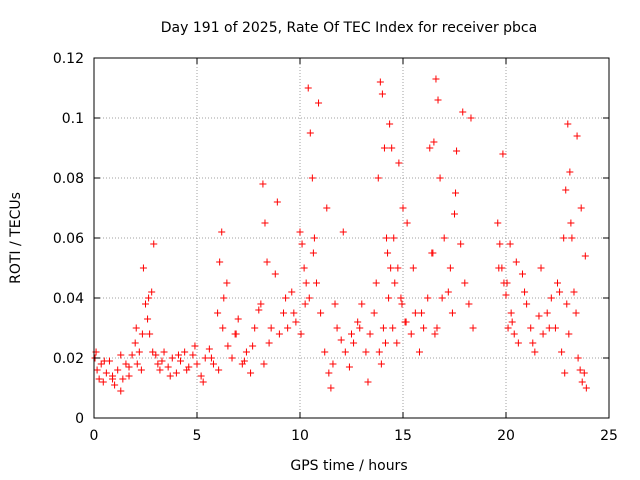 The image size is (640, 480). I want to click on x-tick-label: 0, so click(94, 436).